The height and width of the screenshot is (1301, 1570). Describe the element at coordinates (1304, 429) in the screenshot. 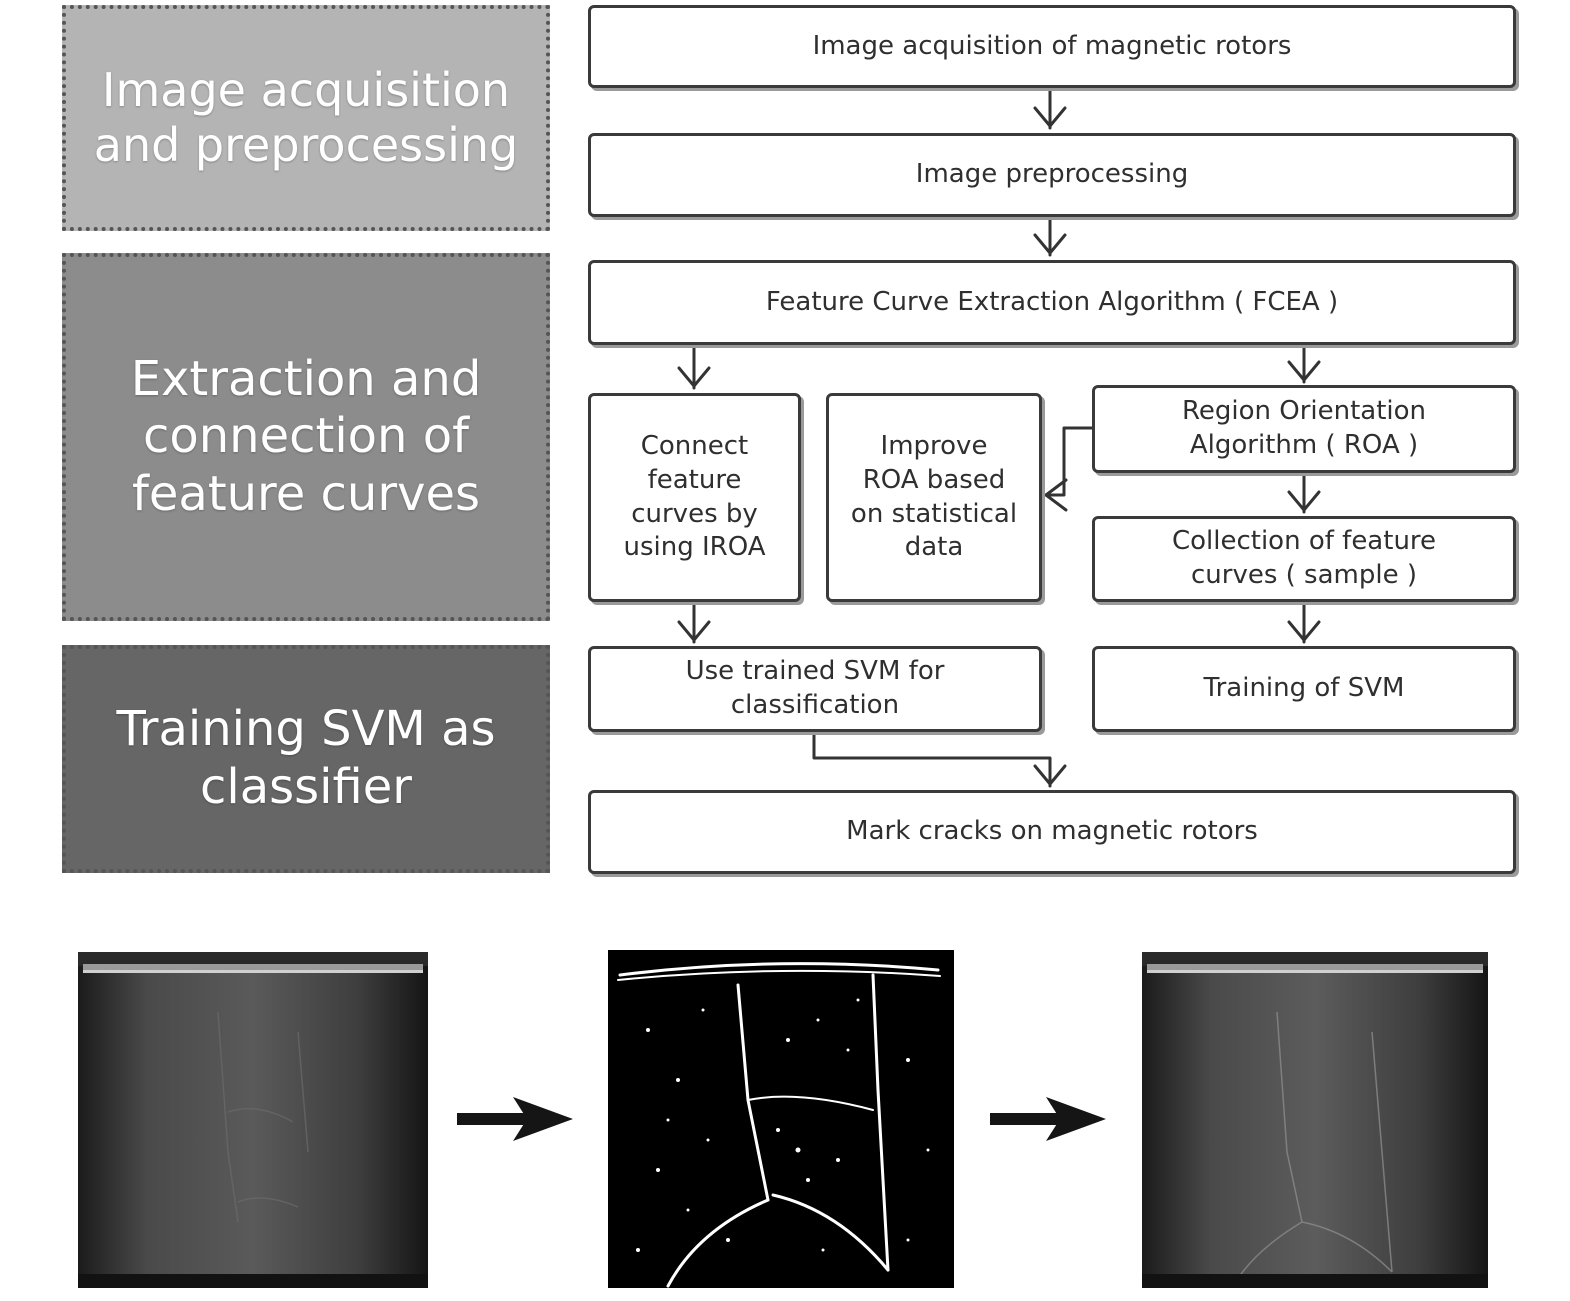

I see `step-roa: Region Orientation Algorithm ( ROA )` at that location.